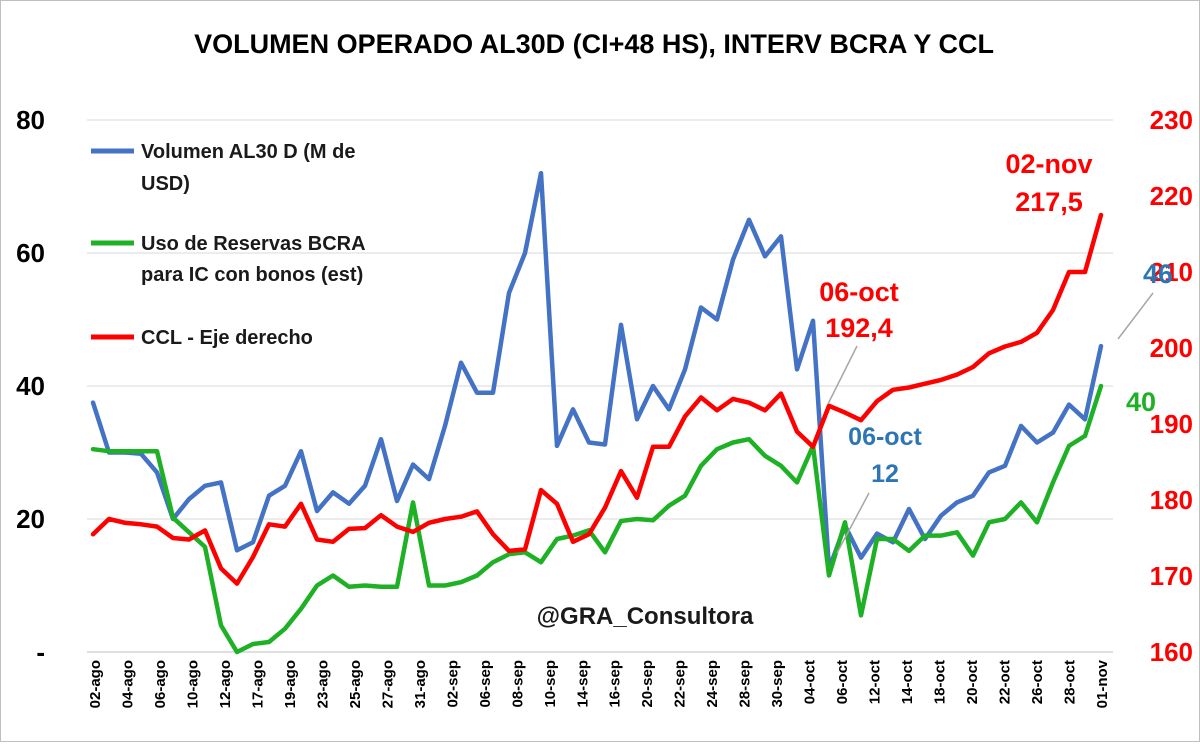 This screenshot has width=1200, height=746. I want to click on x-tick-label: 10-sep, so click(550, 684).